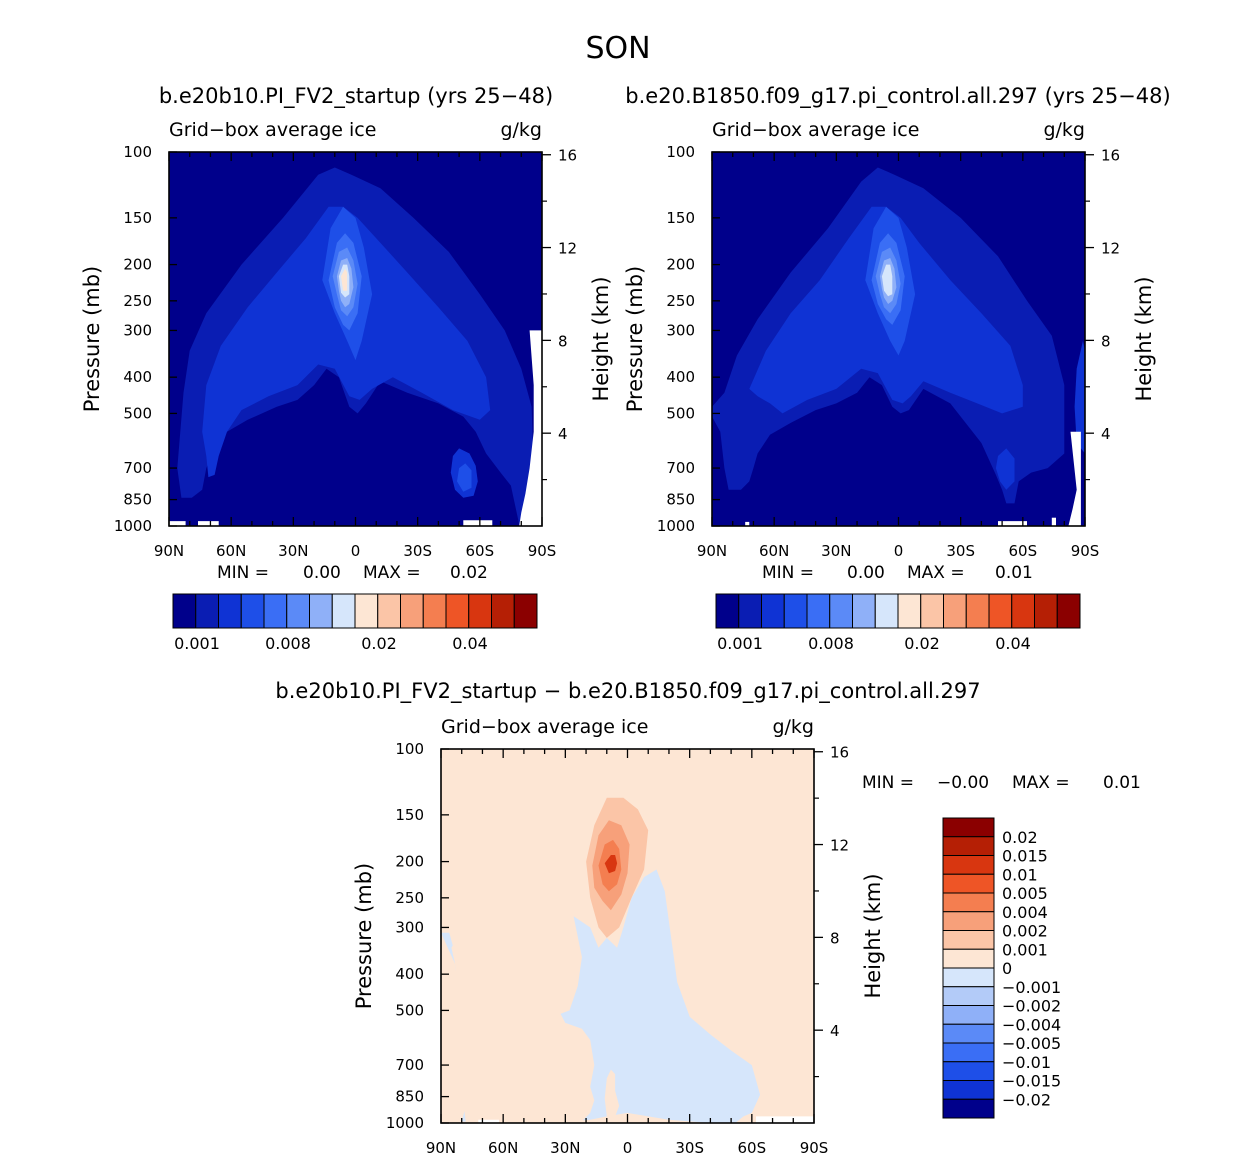 The width and height of the screenshot is (1256, 1159). Describe the element at coordinates (963, 783) in the screenshot. I see `min-value: −0.00` at that location.